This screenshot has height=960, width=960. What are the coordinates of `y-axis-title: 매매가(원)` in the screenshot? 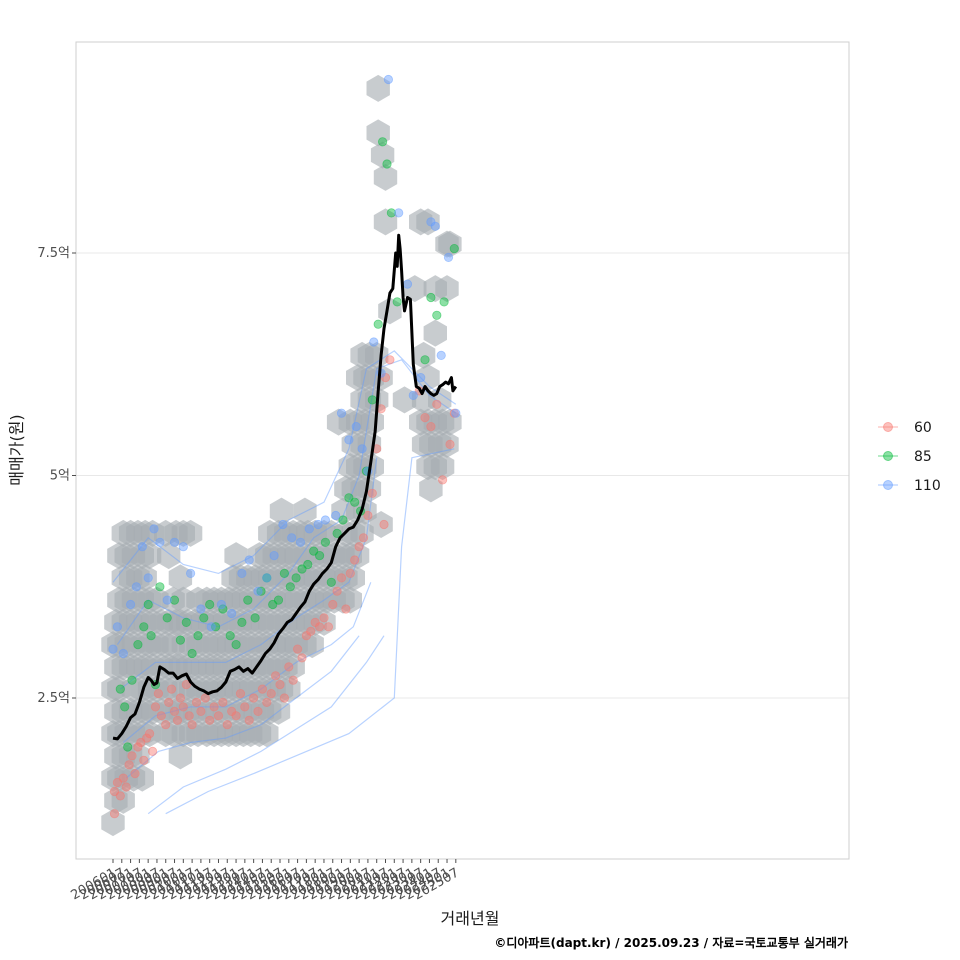 It's located at (16, 449).